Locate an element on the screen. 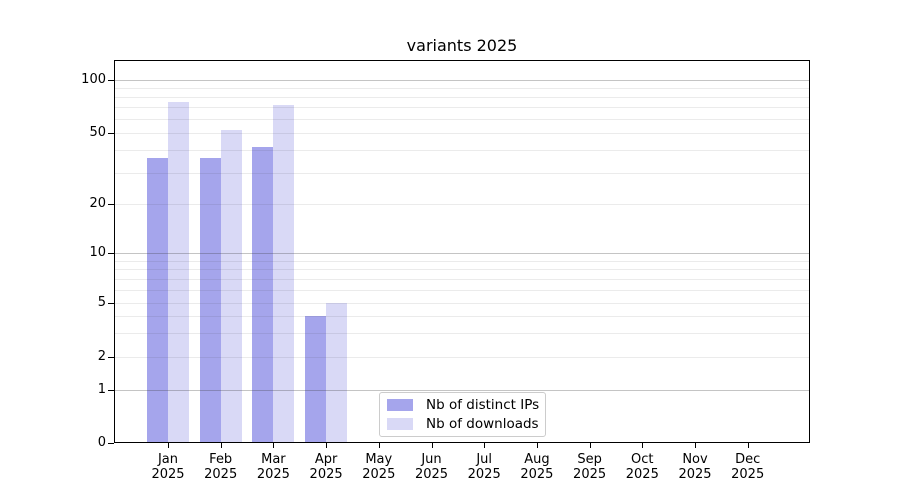  legend: Nb of distinct IPs Nb of downloads is located at coordinates (462, 414).